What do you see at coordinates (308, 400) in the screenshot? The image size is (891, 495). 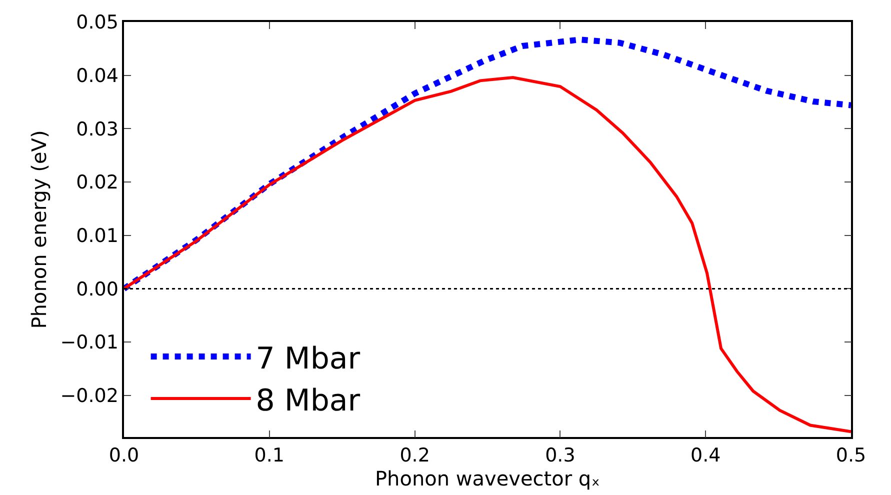 I see `legend-label: 8 Mbar` at bounding box center [308, 400].